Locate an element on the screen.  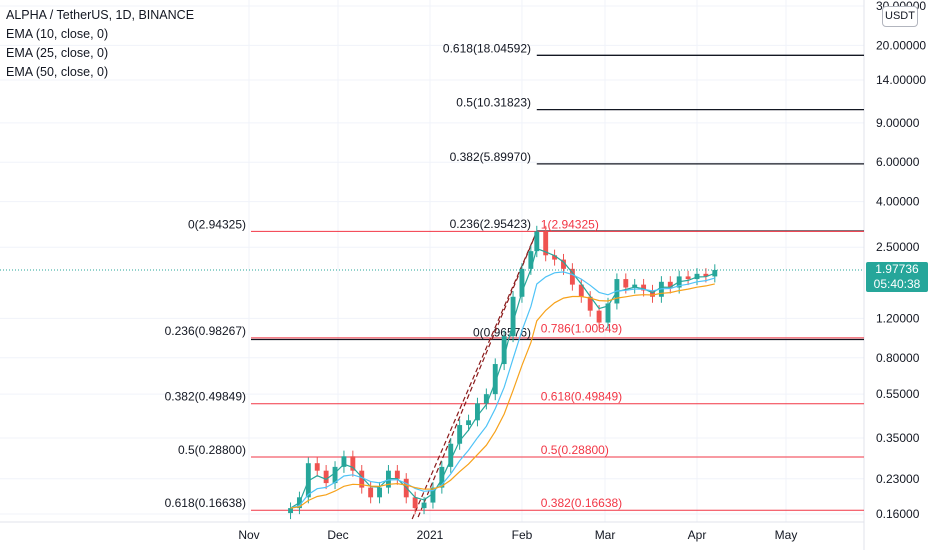
fib-label: 1(2.94325) is located at coordinates (570, 224).